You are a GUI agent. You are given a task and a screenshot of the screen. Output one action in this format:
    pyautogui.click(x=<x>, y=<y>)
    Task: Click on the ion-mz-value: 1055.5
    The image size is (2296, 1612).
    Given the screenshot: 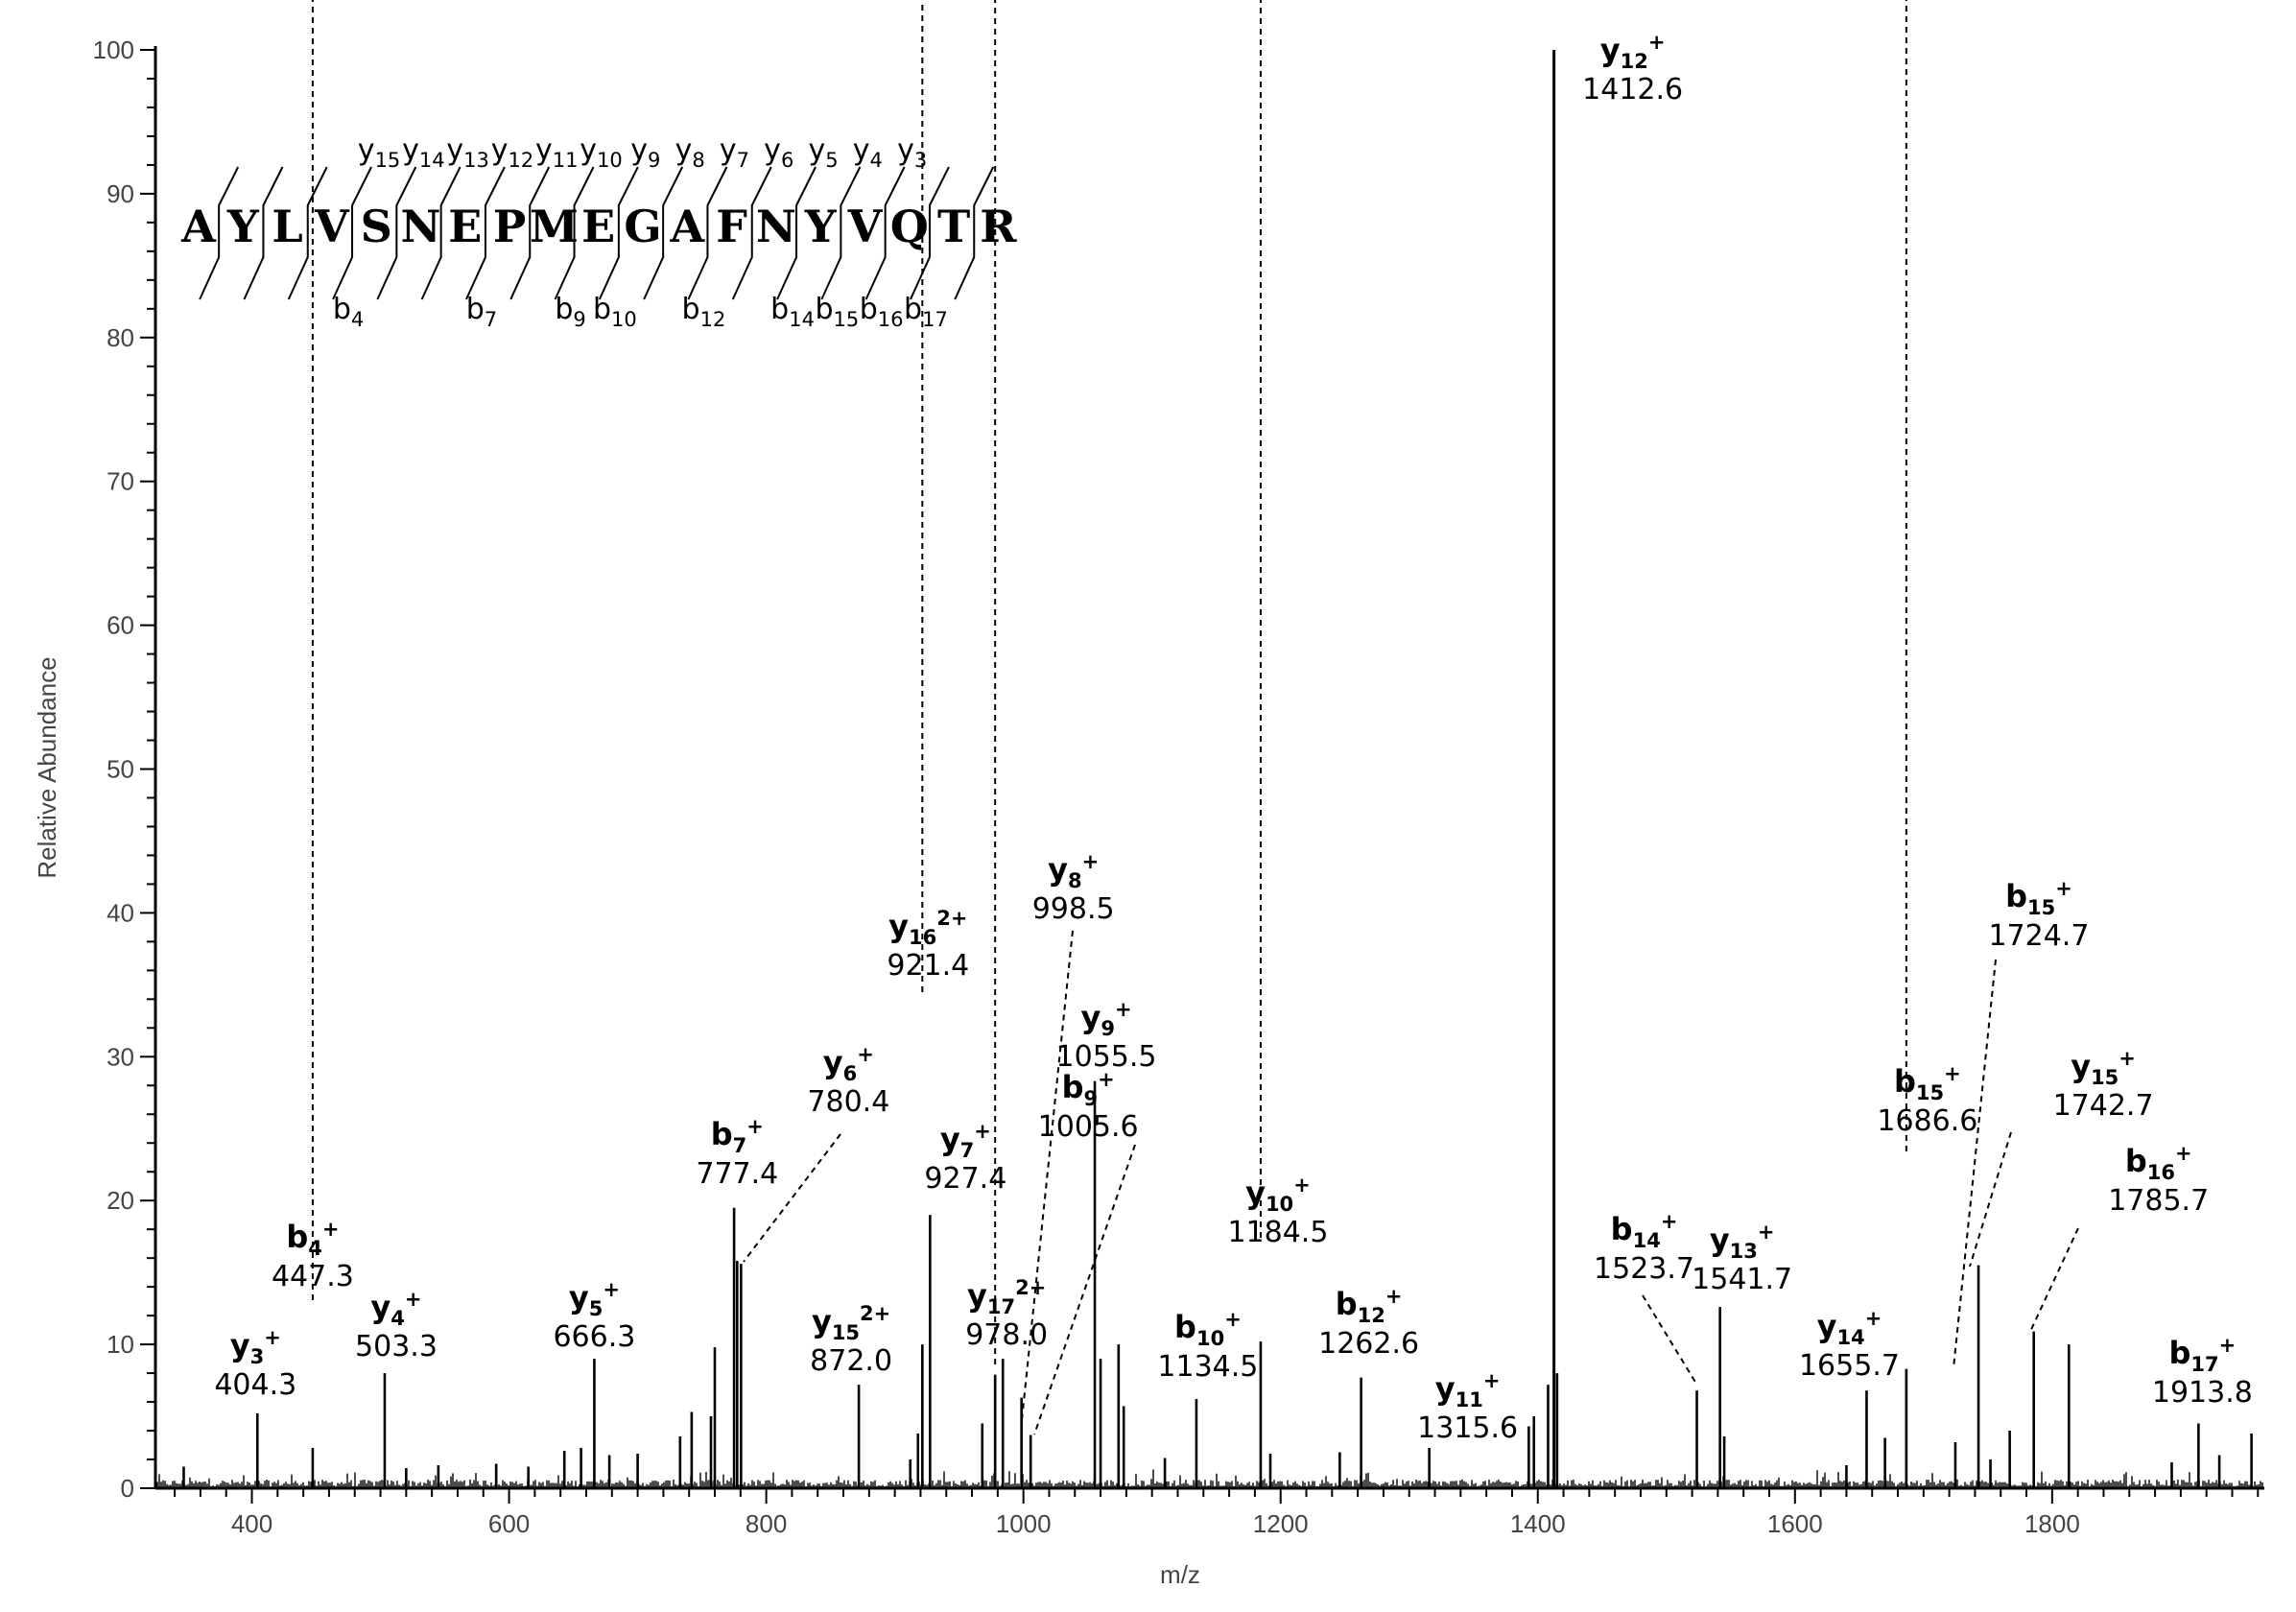 What is the action you would take?
    pyautogui.click(x=1106, y=1057)
    